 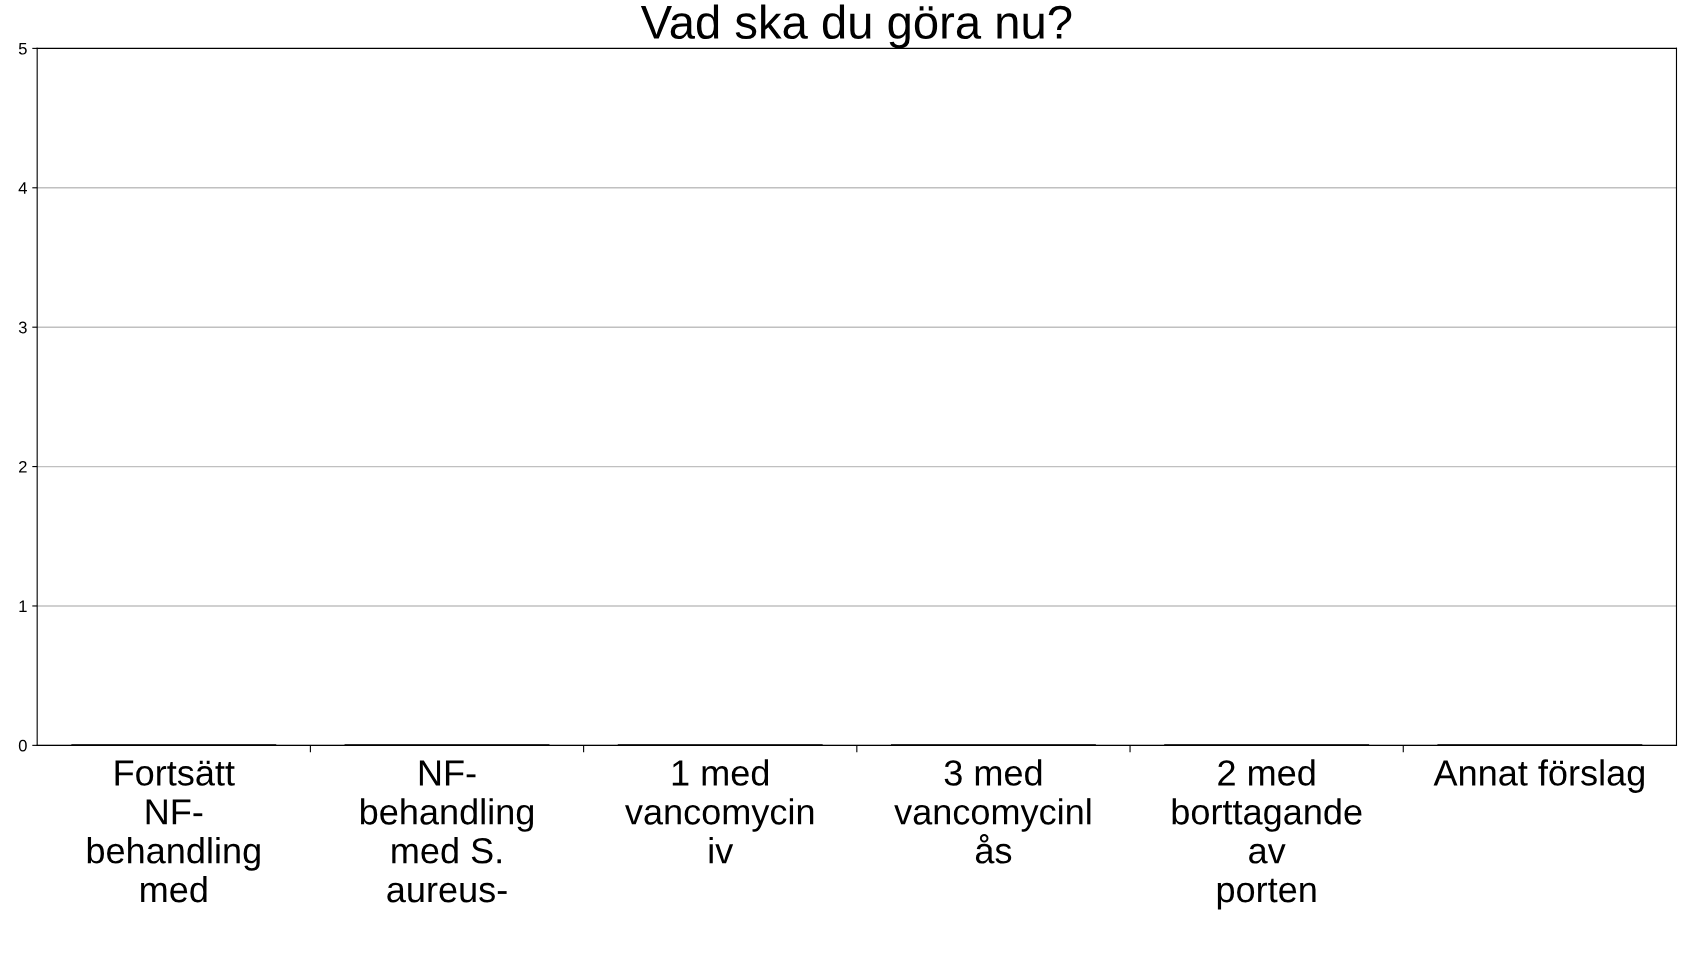 What do you see at coordinates (1538, 776) in the screenshot?
I see `x-tick-label: Annat förslag` at bounding box center [1538, 776].